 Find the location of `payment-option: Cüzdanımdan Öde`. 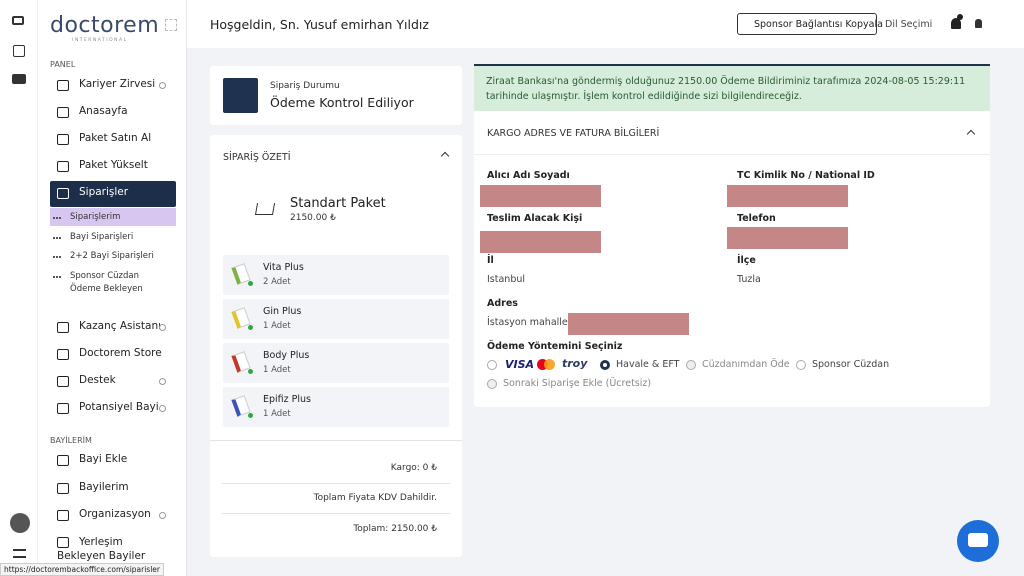

payment-option: Cüzdanımdan Öde is located at coordinates (746, 364).